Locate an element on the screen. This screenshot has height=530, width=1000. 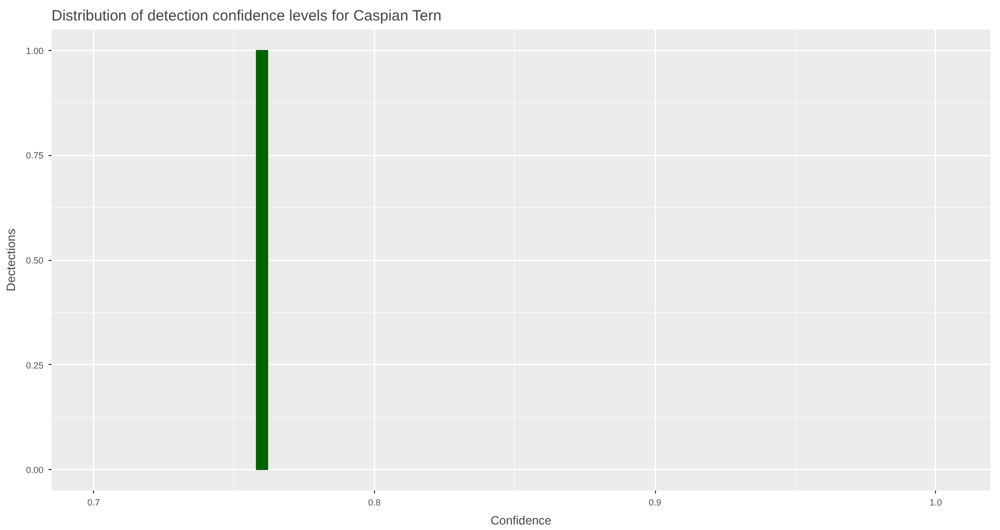
x-tick-label: 1.0 is located at coordinates (936, 503).